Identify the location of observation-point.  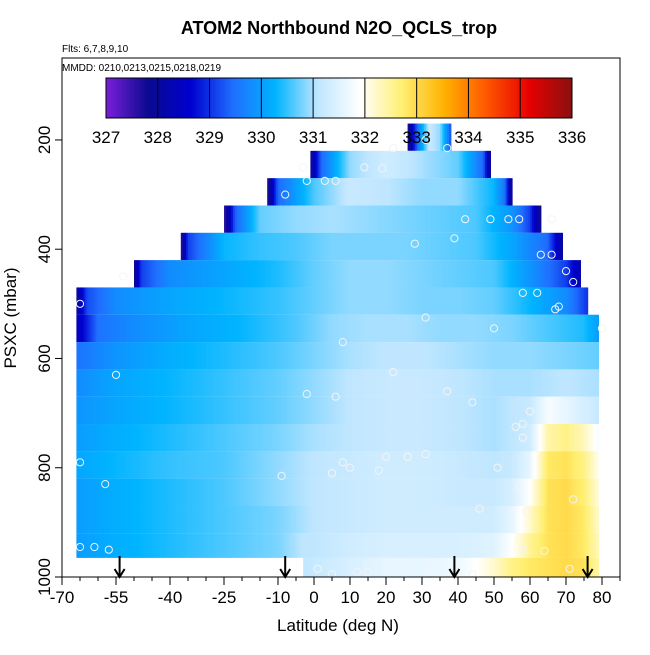
(303, 167).